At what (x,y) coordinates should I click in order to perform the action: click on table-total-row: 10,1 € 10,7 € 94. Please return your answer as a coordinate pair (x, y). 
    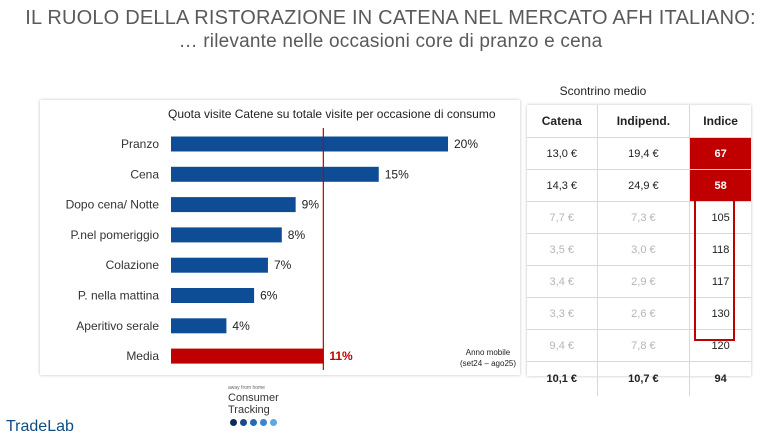
    Looking at the image, I should click on (639, 378).